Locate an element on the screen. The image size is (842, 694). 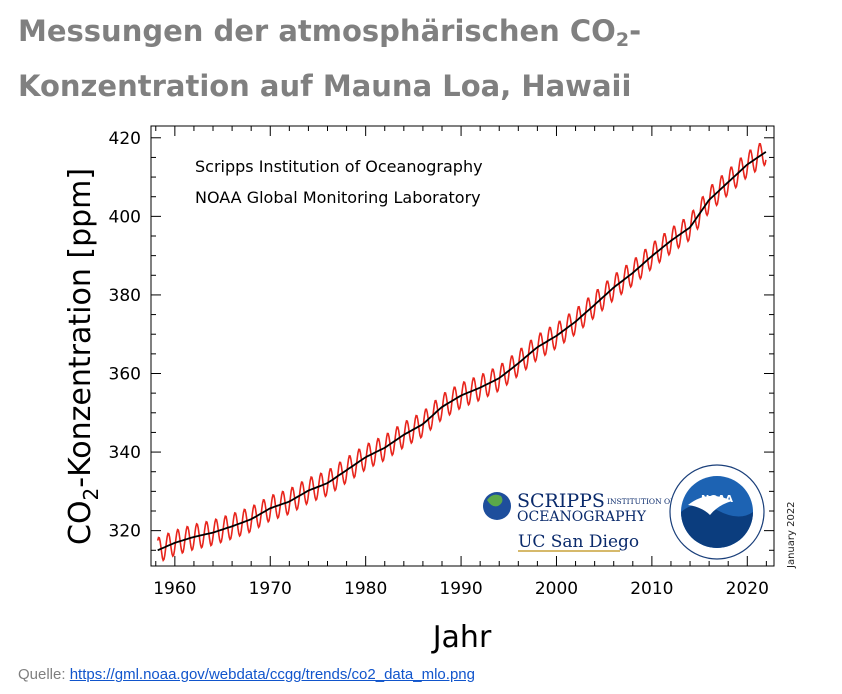
annotation-scripps: Scripps Institution of Oceanography is located at coordinates (339, 166).